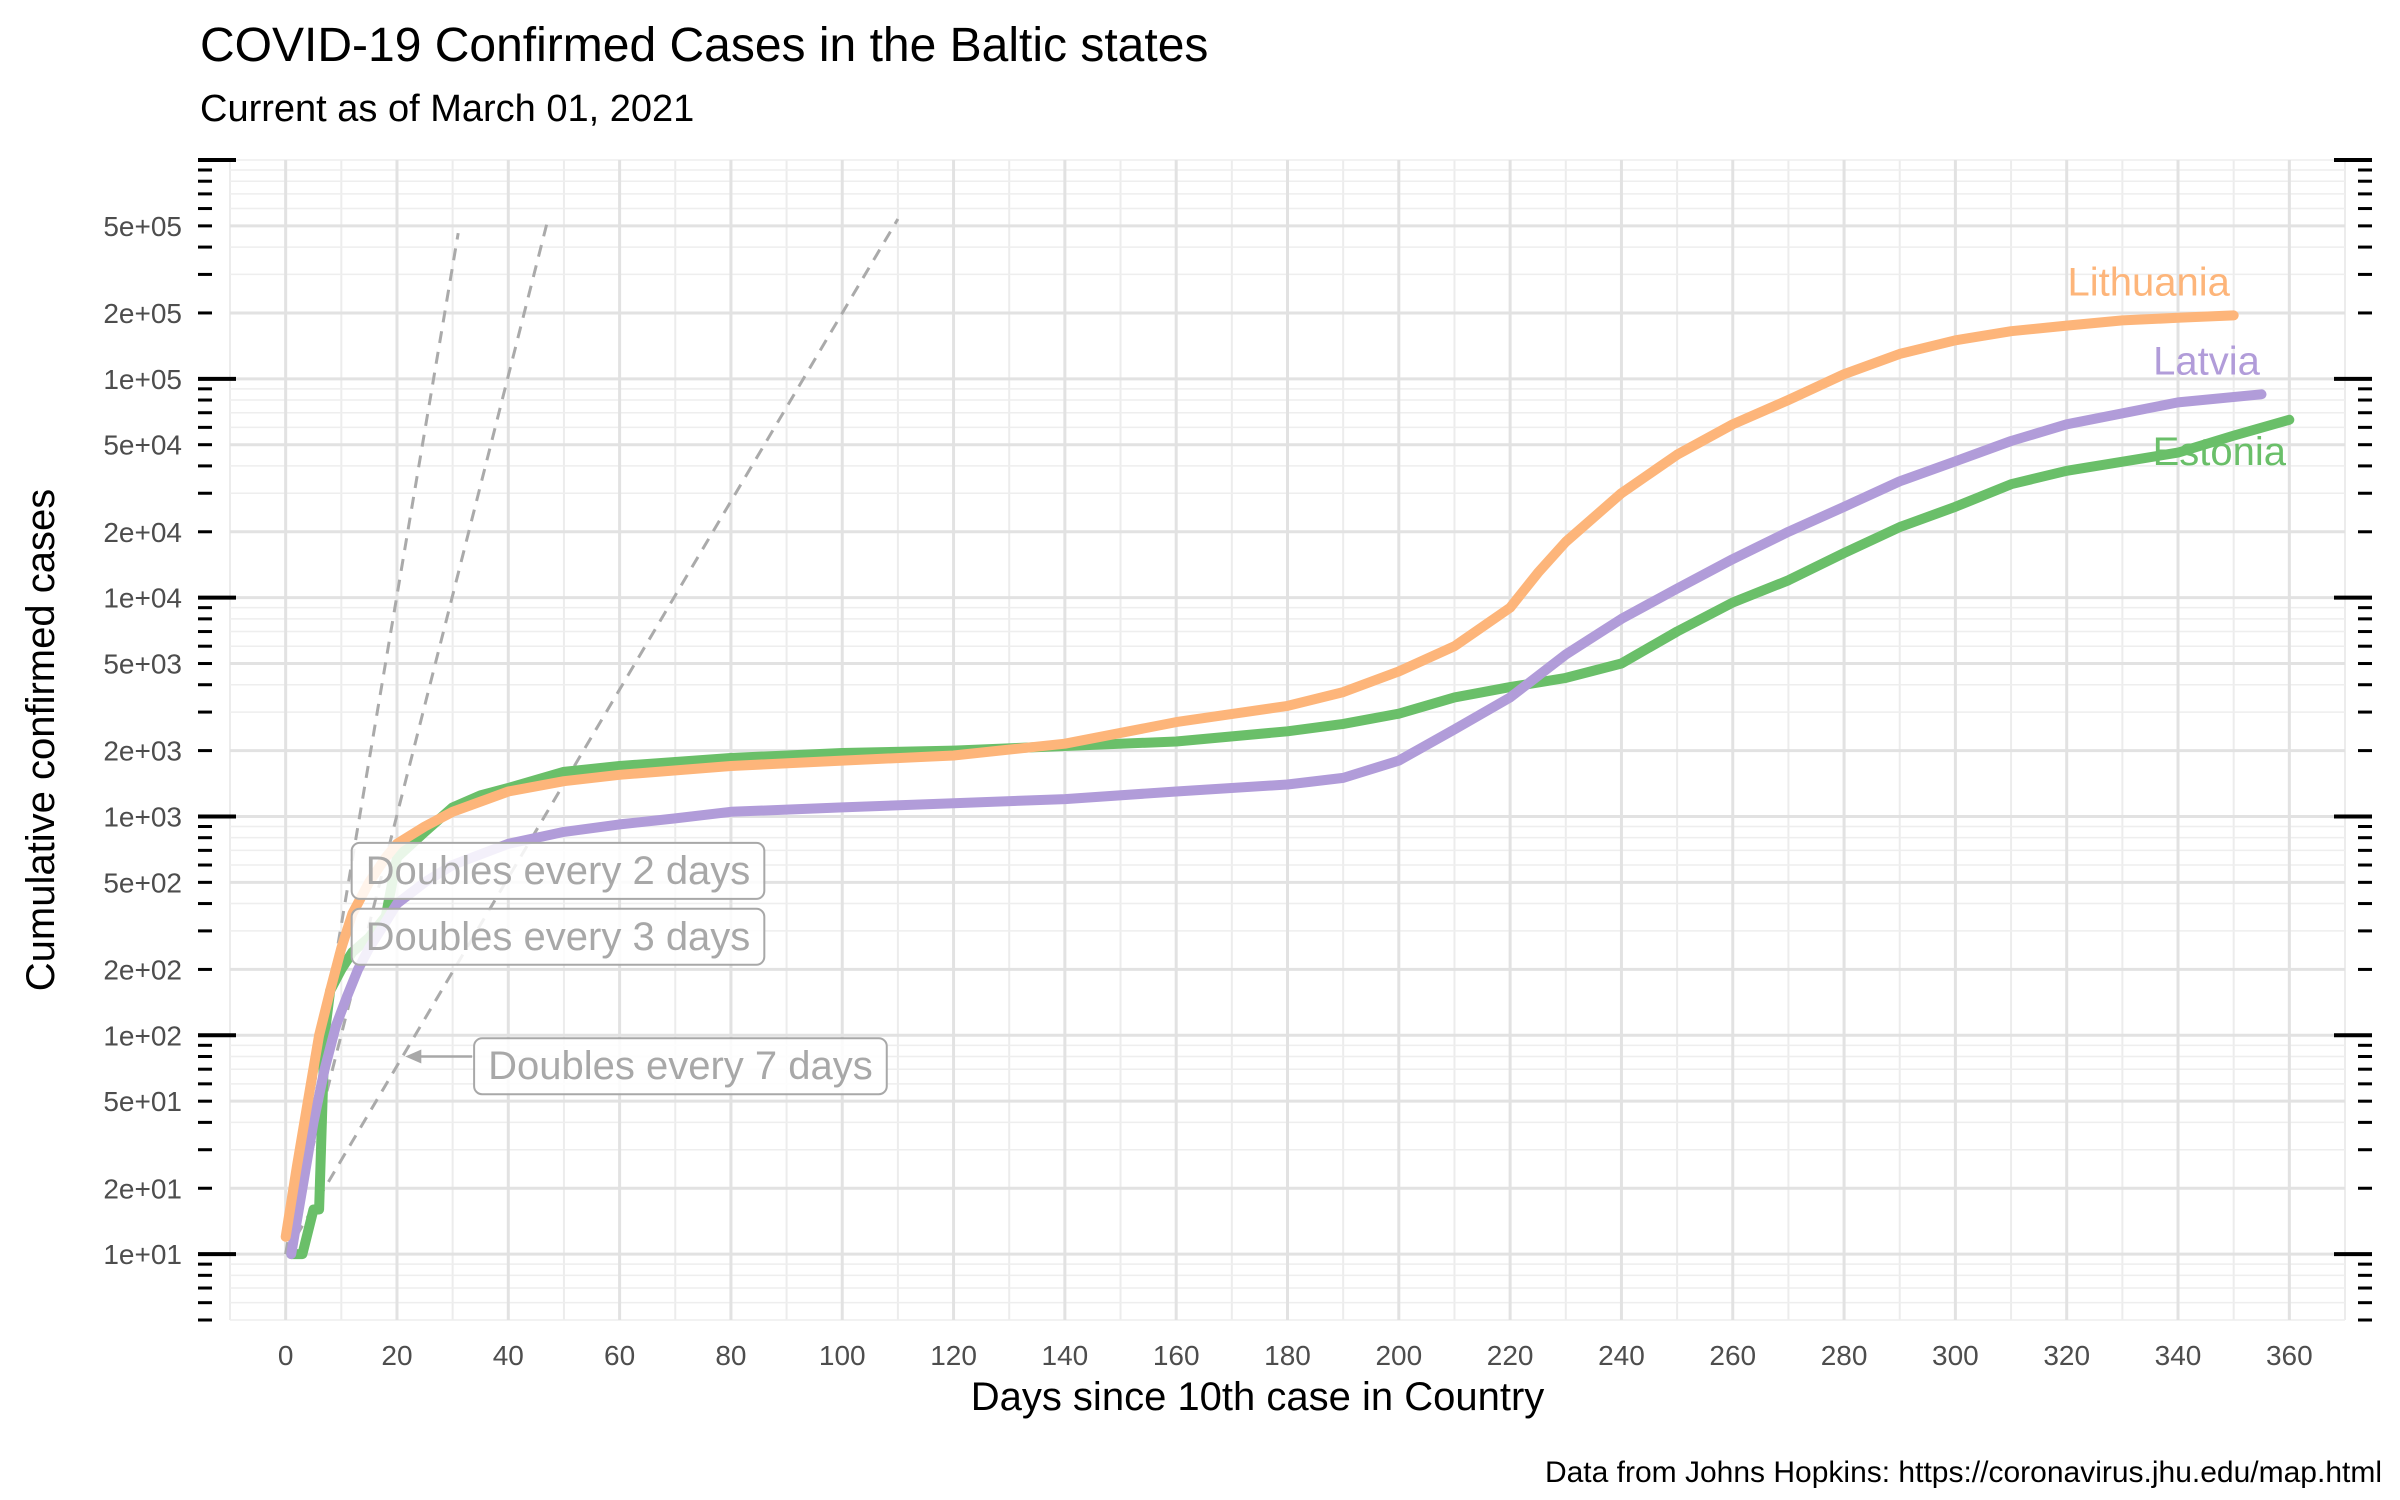 The height and width of the screenshot is (1500, 2400). What do you see at coordinates (142, 598) in the screenshot?
I see `y-tick-label: 1e+04` at bounding box center [142, 598].